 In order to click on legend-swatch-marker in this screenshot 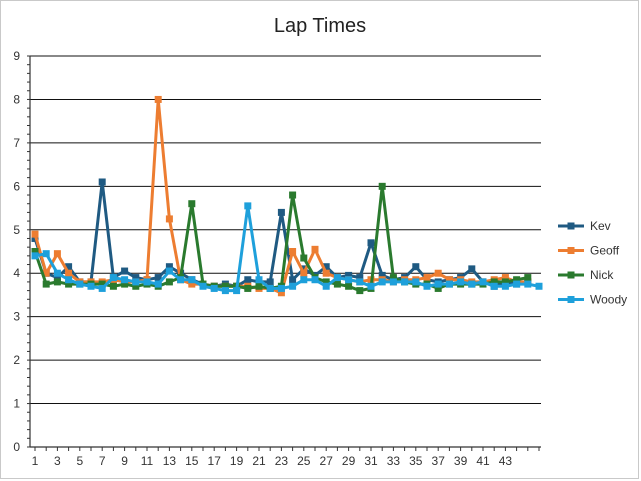, I will do `click(571, 275)`.